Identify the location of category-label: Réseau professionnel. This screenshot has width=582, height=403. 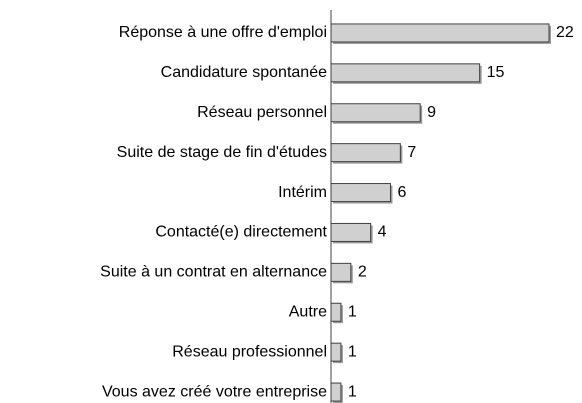
(249, 351).